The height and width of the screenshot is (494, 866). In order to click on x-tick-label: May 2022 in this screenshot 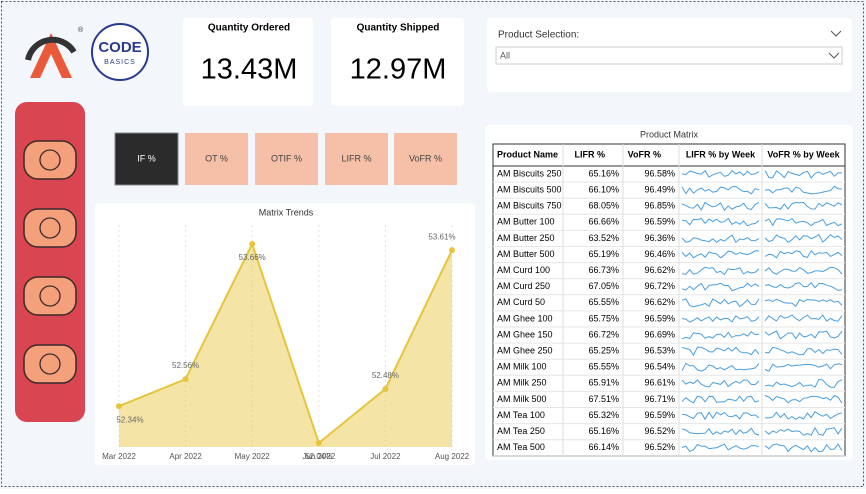, I will do `click(253, 456)`.